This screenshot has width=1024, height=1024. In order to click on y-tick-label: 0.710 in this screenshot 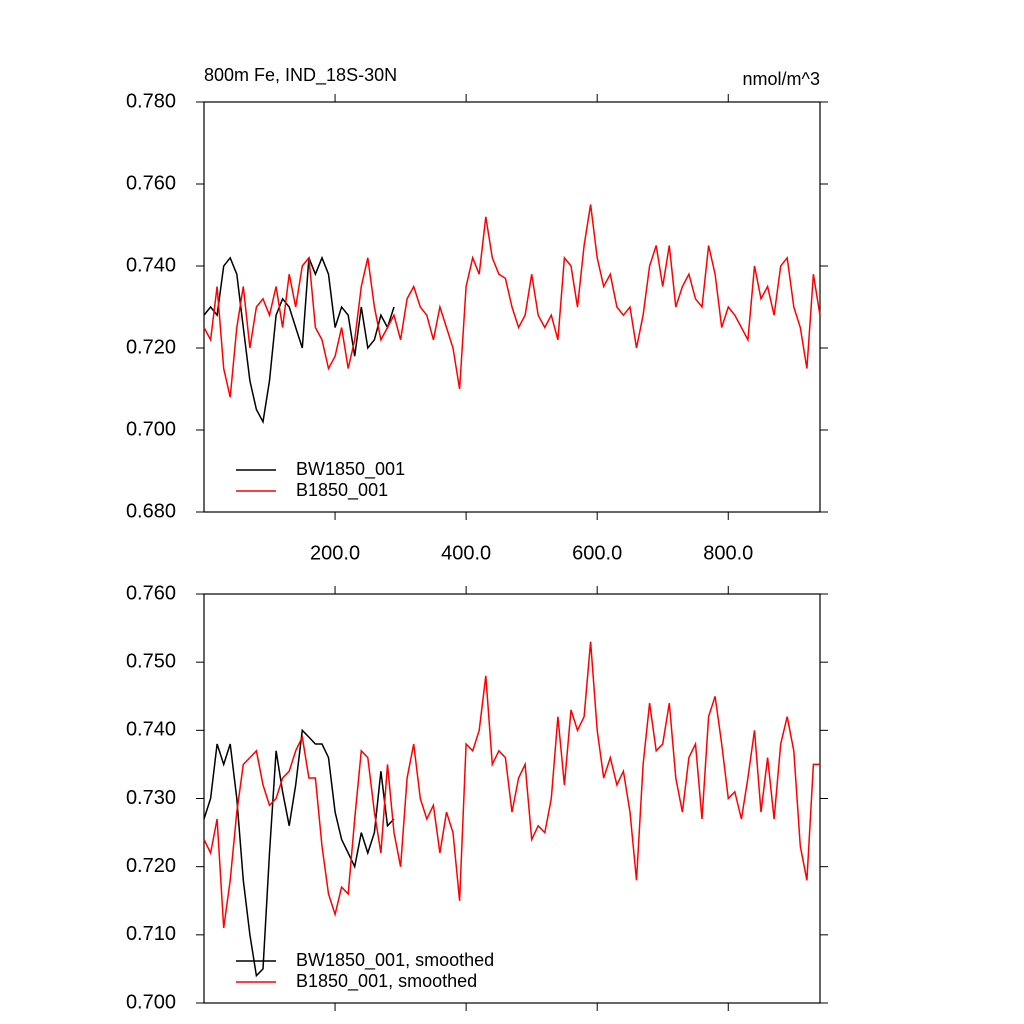, I will do `click(151, 934)`.